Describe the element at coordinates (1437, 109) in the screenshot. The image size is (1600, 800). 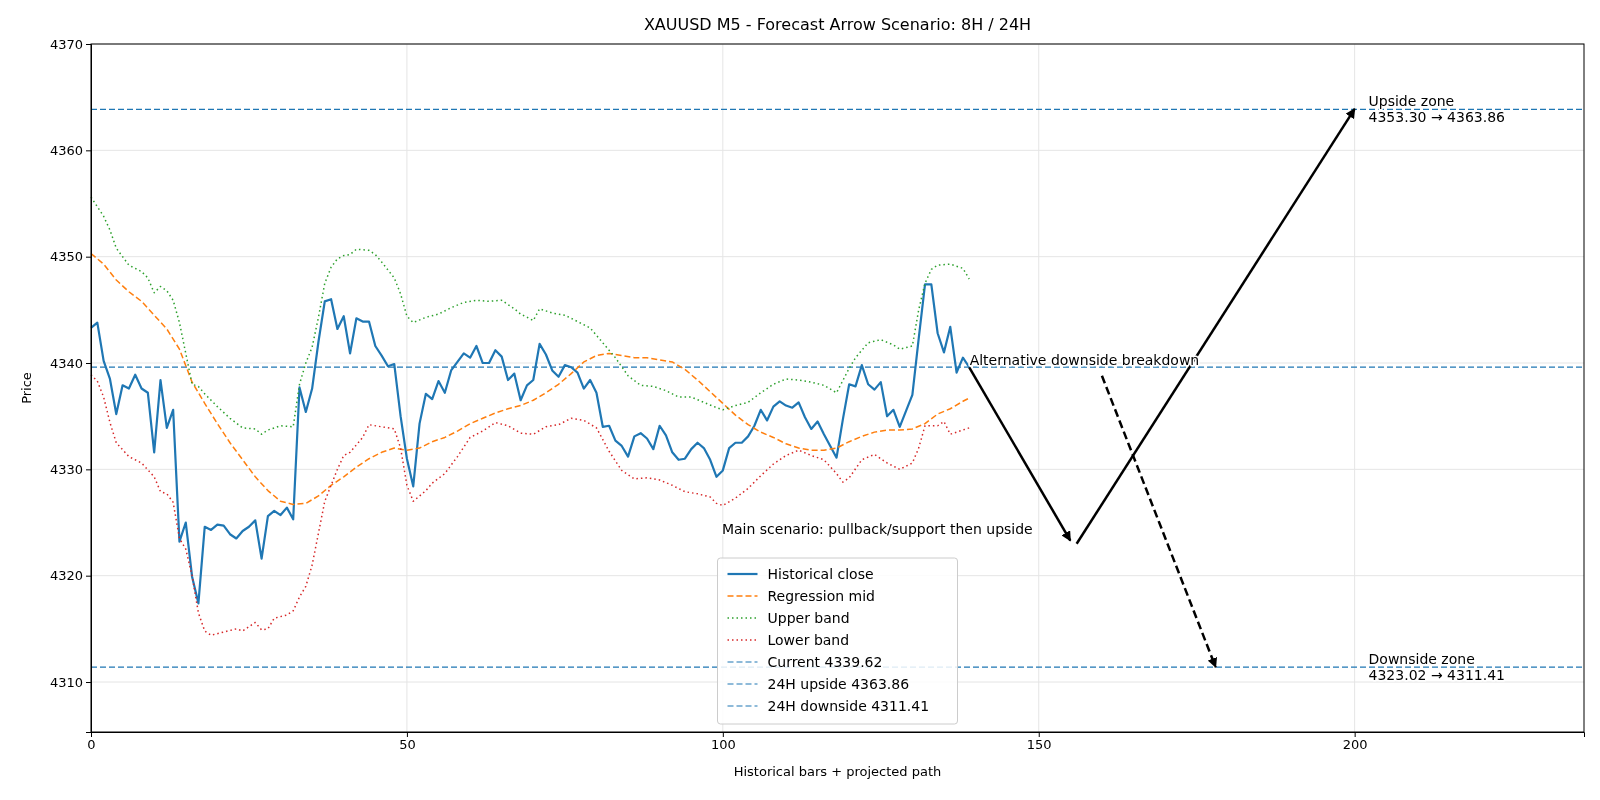
I see `annotation: Upside zone 4353.30 → 4363.86` at that location.